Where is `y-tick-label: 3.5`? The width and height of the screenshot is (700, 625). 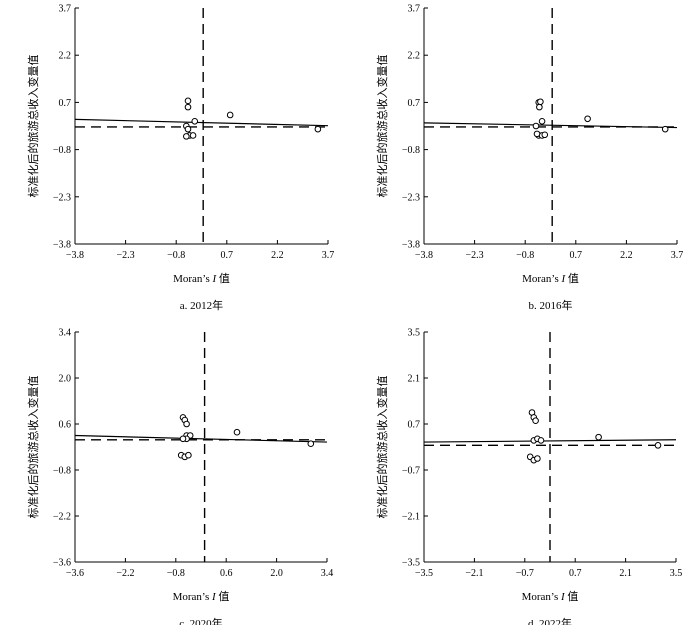 y-tick-label: 3.5 is located at coordinates (414, 333).